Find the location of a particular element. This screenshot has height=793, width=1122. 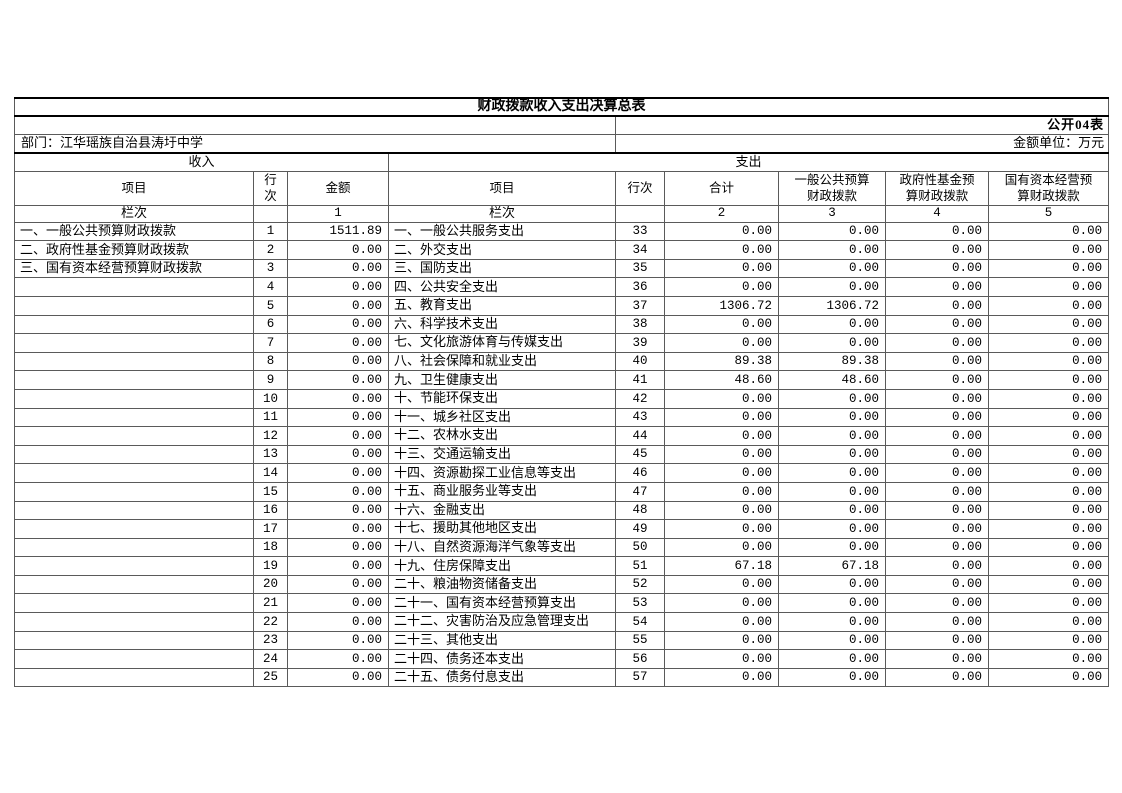

table-row: 13 0.00 十三、交通运输支出 45 0.00 0.00 0.00 0.00 is located at coordinates (562, 454).